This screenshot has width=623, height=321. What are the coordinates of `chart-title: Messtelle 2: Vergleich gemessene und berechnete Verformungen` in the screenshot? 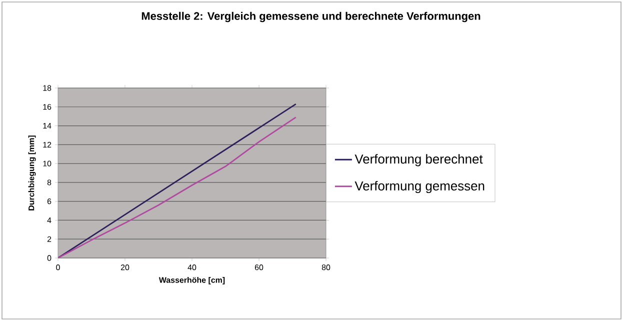 It's located at (311, 17).